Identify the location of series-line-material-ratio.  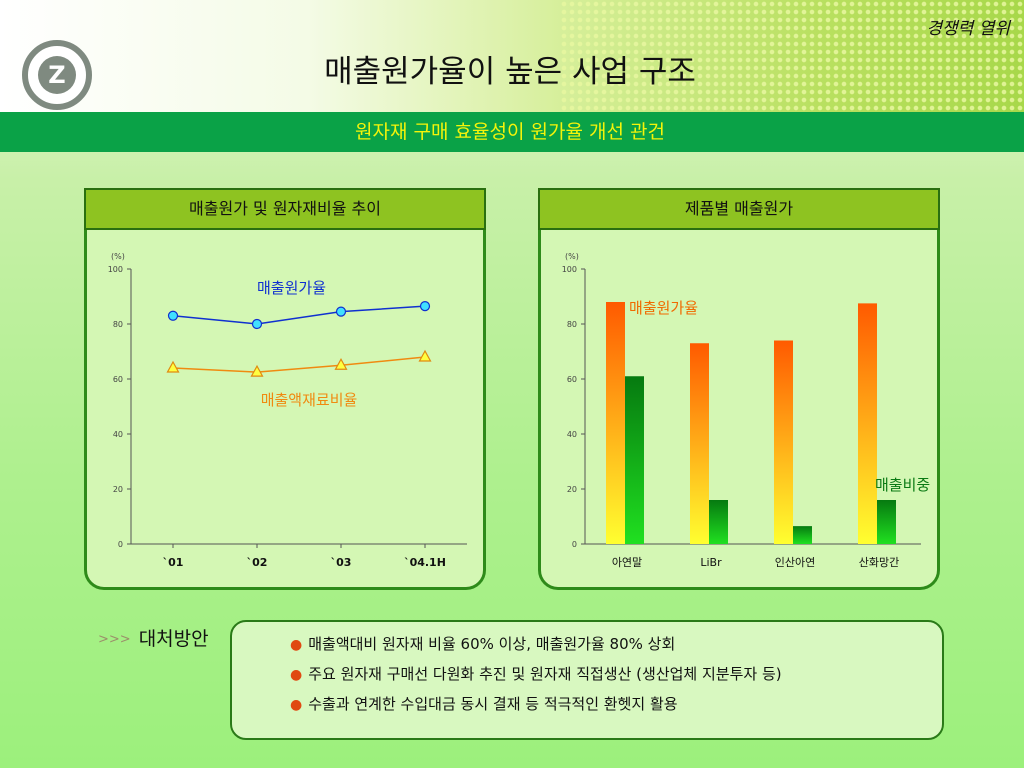
(299, 364).